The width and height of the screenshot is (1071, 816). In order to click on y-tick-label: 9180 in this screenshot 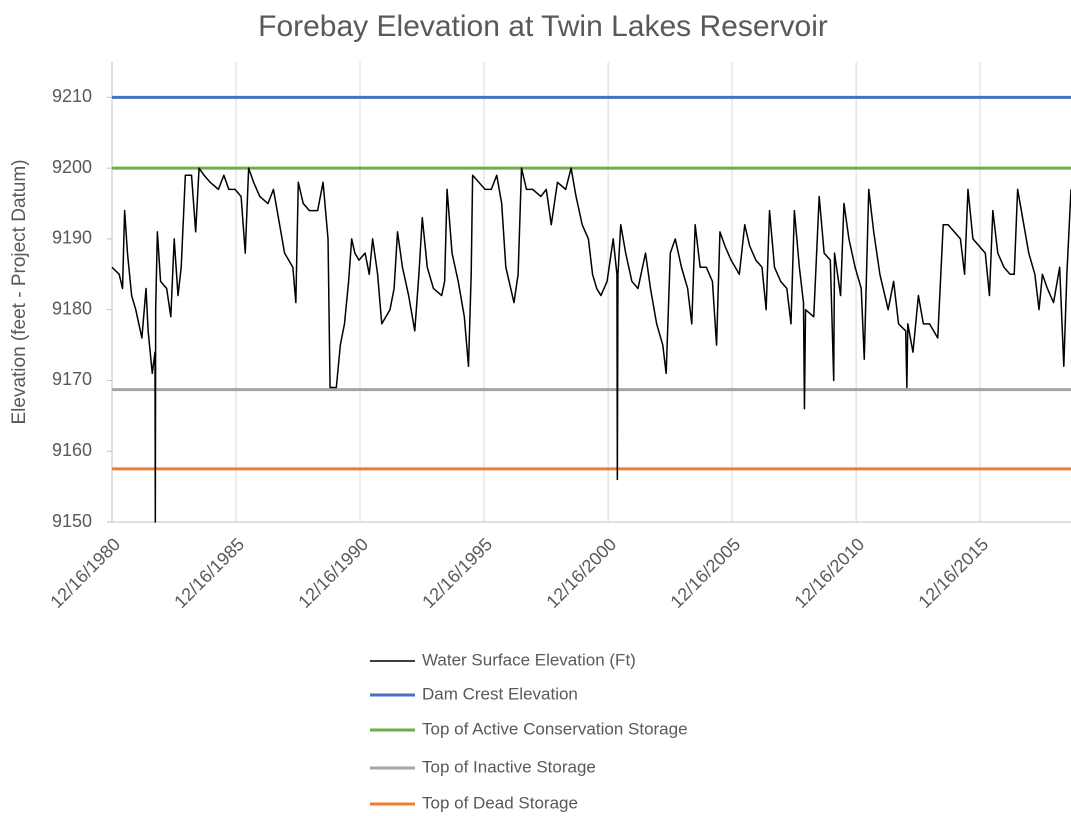, I will do `click(72, 308)`.